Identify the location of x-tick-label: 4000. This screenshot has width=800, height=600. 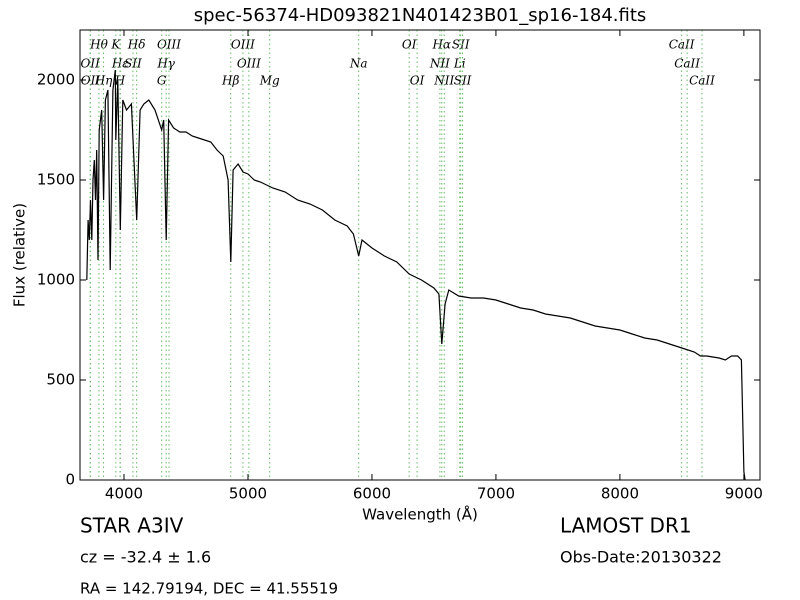
(124, 494).